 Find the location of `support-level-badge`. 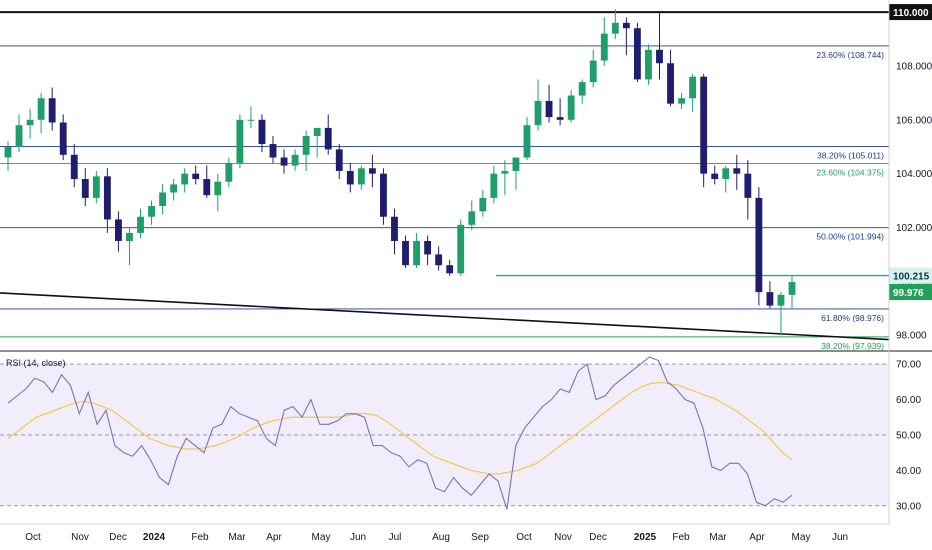

support-level-badge is located at coordinates (910, 275).